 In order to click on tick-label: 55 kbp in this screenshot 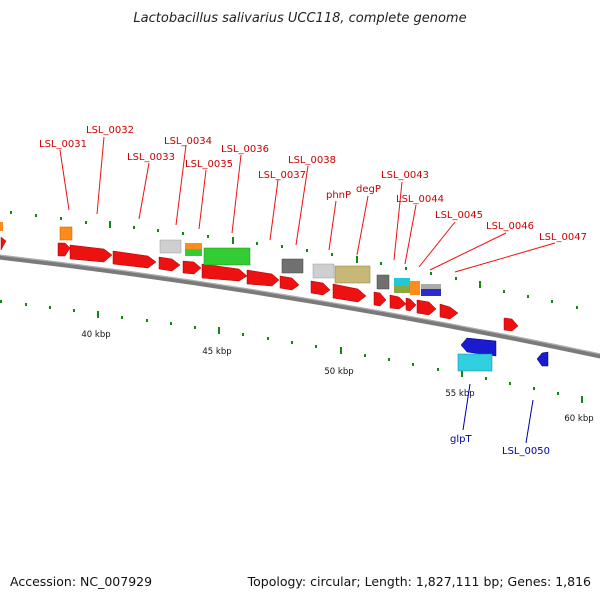, I will do `click(459, 394)`.